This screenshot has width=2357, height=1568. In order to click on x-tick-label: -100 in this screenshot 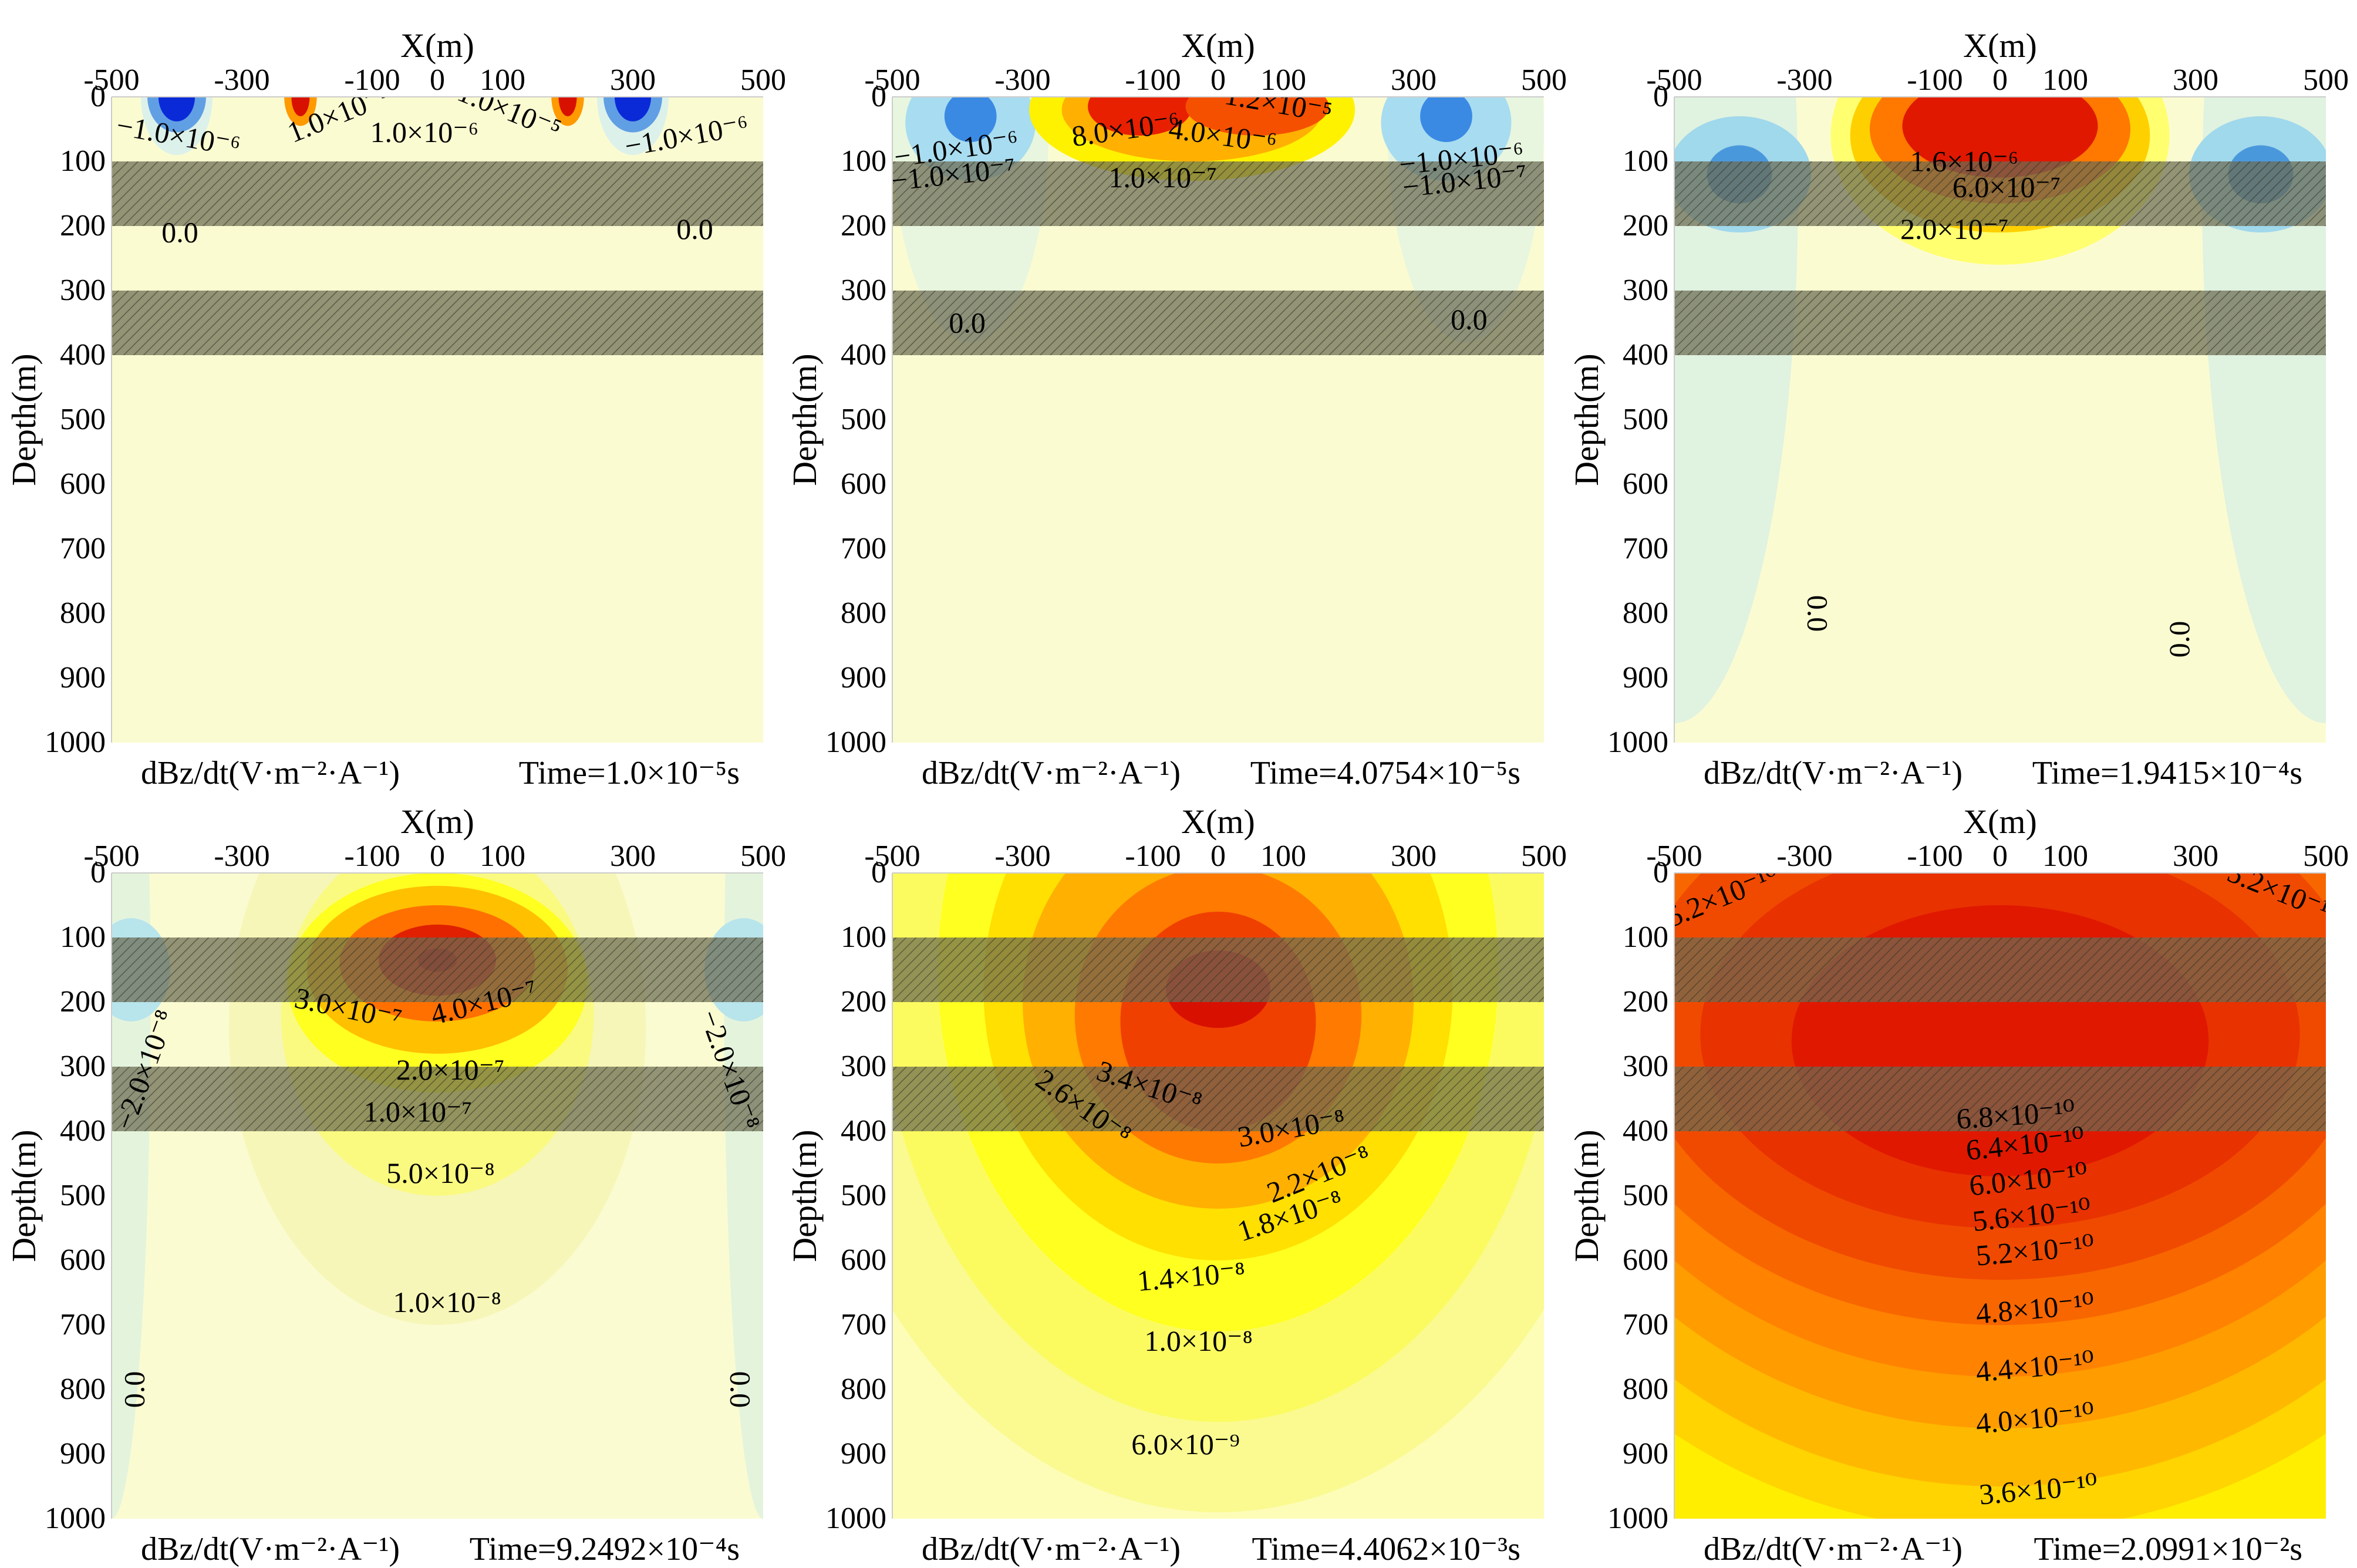, I will do `click(372, 80)`.